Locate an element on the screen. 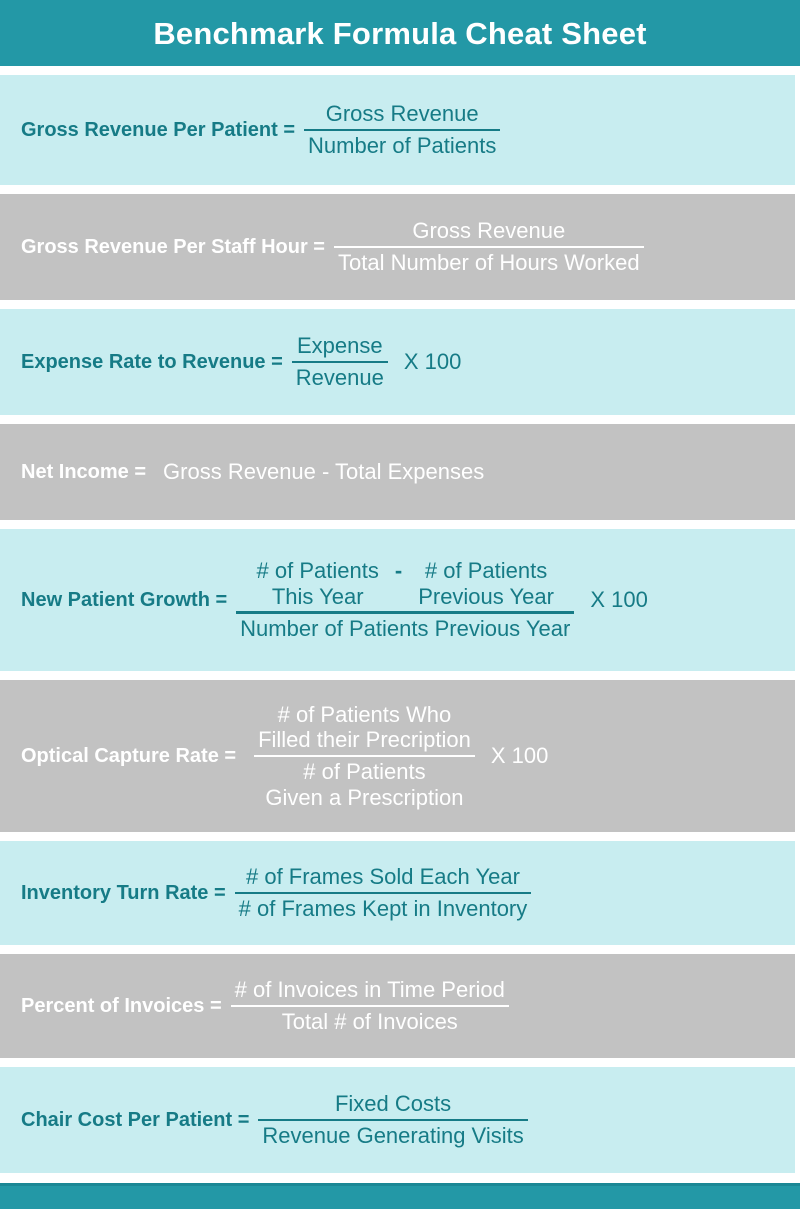 This screenshot has height=1209, width=800. formula-label: Gross Revenue Per Staff Hour = is located at coordinates (173, 246).